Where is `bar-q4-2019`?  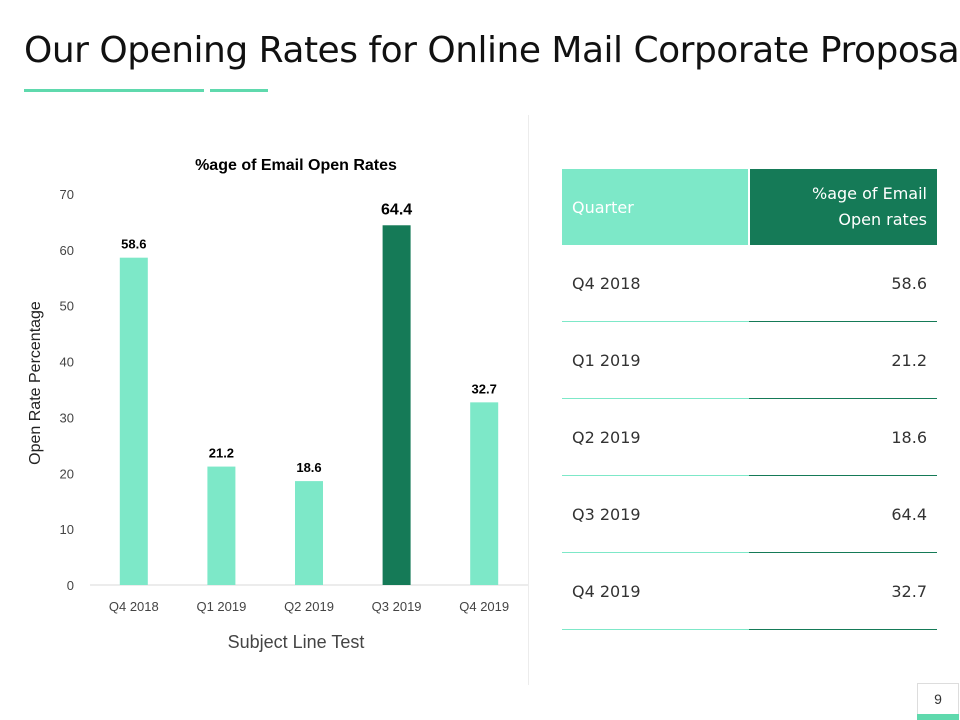
bar-q4-2019 is located at coordinates (484, 493).